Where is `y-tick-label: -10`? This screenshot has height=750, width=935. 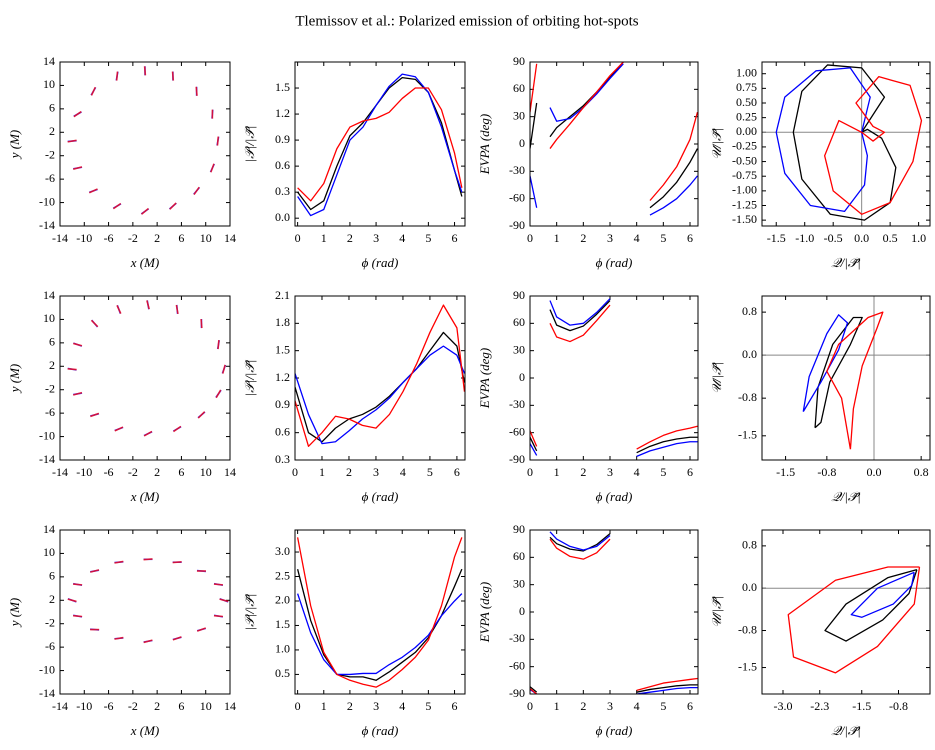
y-tick-label: -10 is located at coordinates (47, 669).